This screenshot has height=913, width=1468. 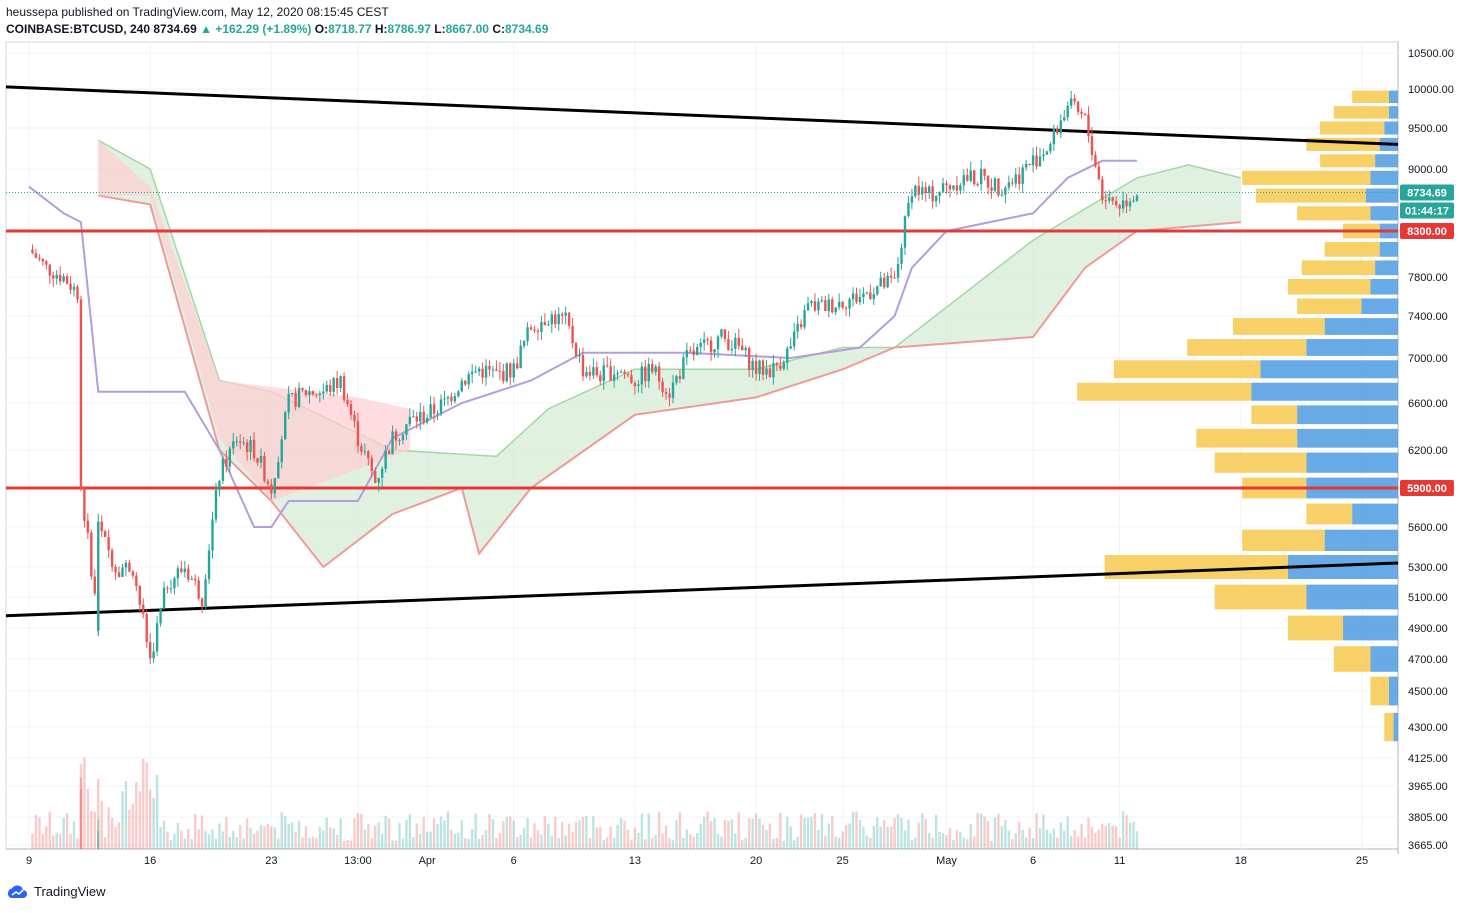 What do you see at coordinates (946, 861) in the screenshot?
I see `x-tick-label: May` at bounding box center [946, 861].